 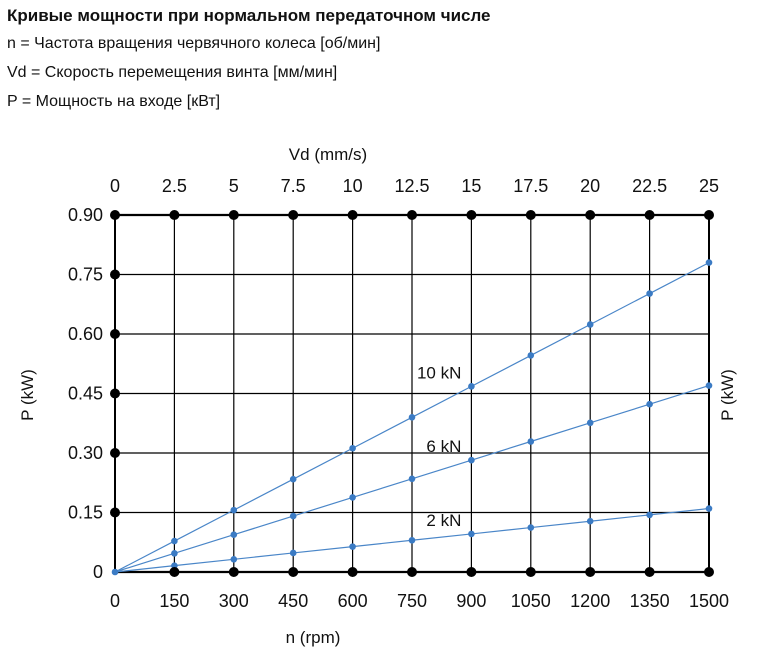 What do you see at coordinates (115, 601) in the screenshot?
I see `x-tick-label: 0` at bounding box center [115, 601].